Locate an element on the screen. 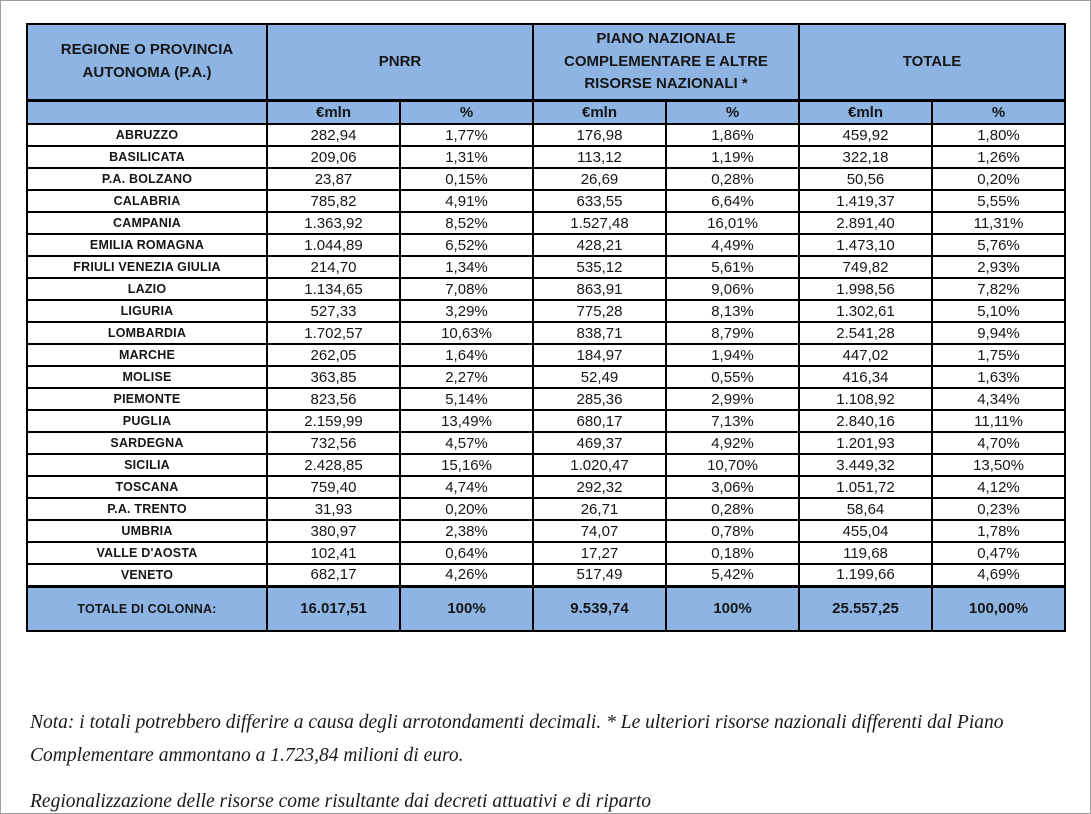 This screenshot has height=814, width=1091. value-cell: 1,34% is located at coordinates (466, 267).